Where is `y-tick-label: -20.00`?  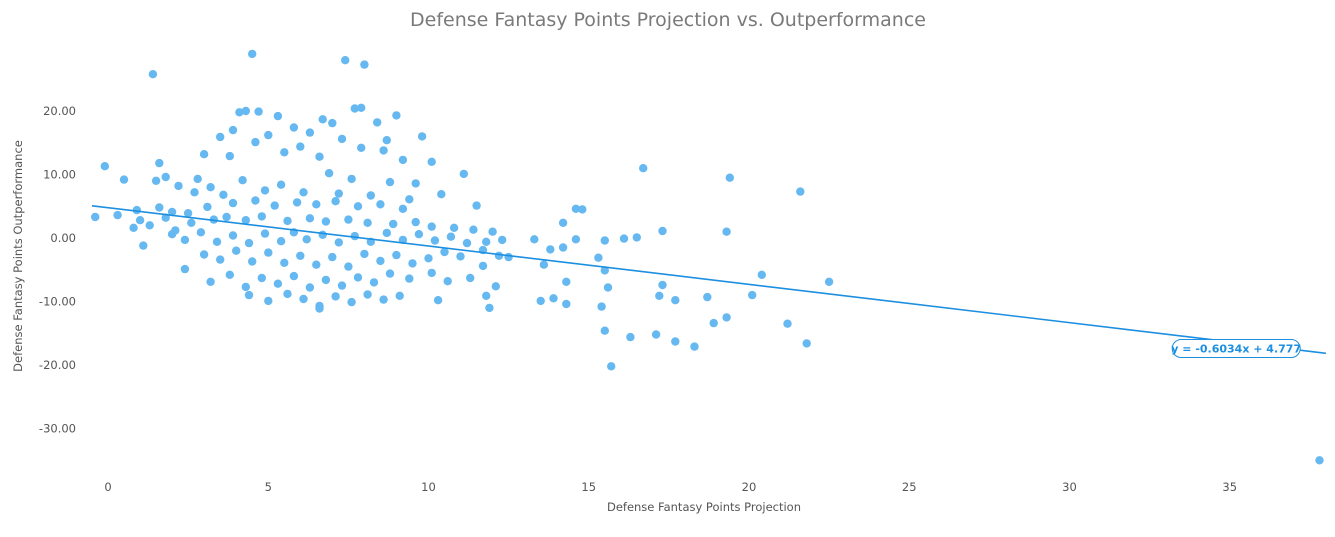 y-tick-label: -20.00 is located at coordinates (57, 365).